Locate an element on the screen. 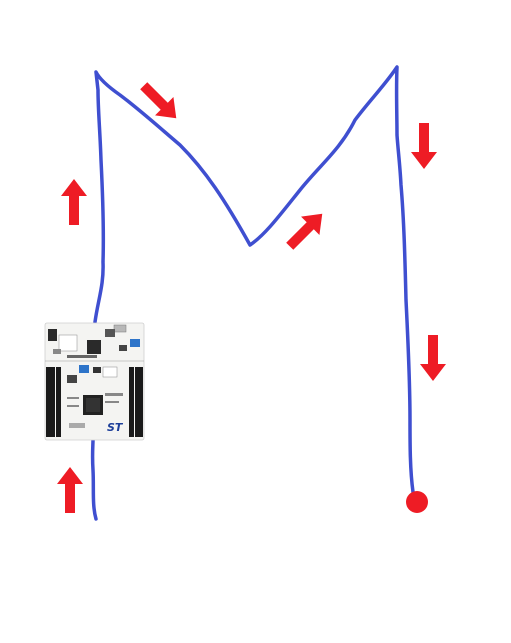  board-logo-text: ST is located at coordinates (115, 427).